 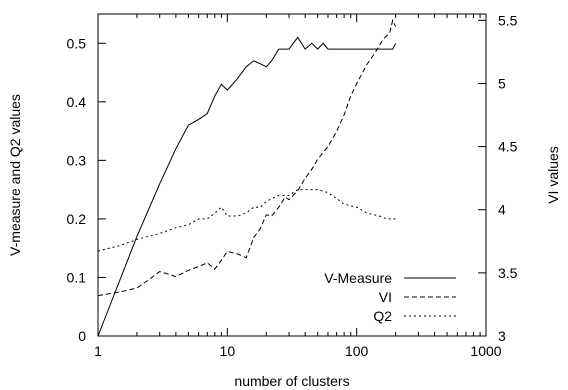 I want to click on y-left-tick-label: 0.4, so click(x=77, y=102).